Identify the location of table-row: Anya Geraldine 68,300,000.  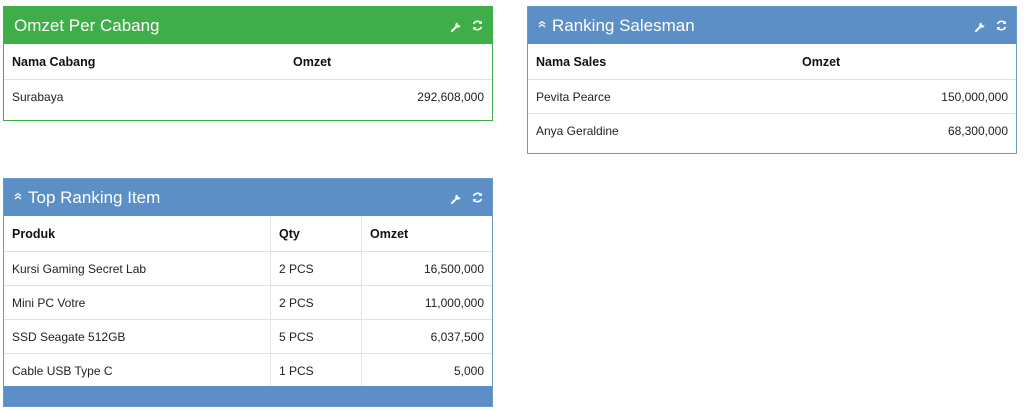
(772, 130).